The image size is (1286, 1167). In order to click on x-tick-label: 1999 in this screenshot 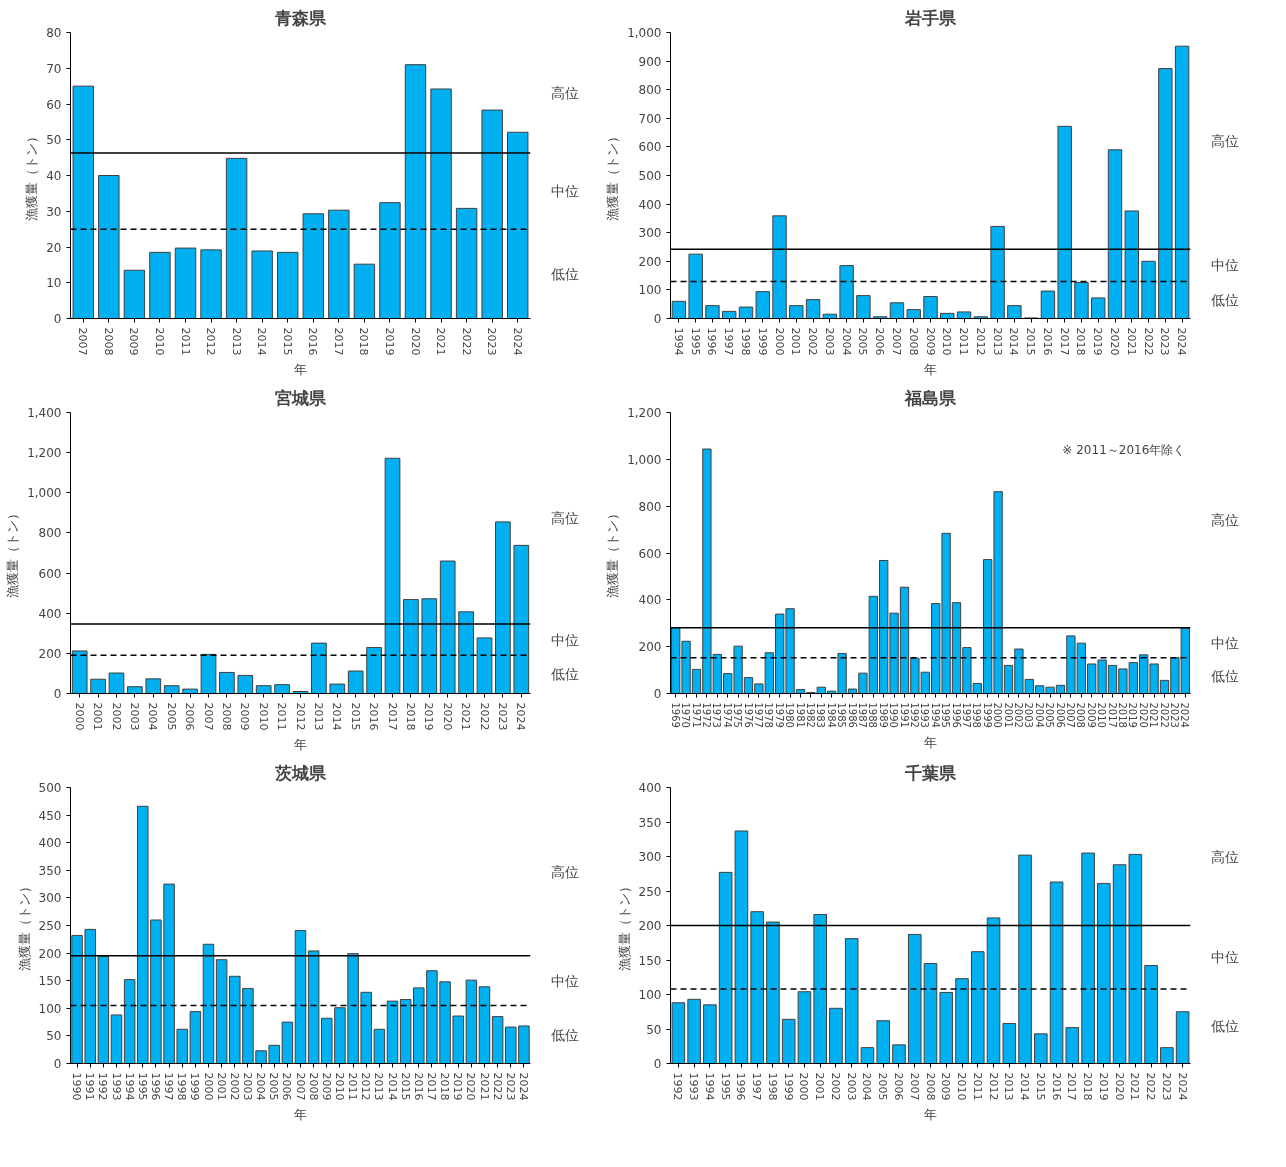, I will do `click(987, 715)`.